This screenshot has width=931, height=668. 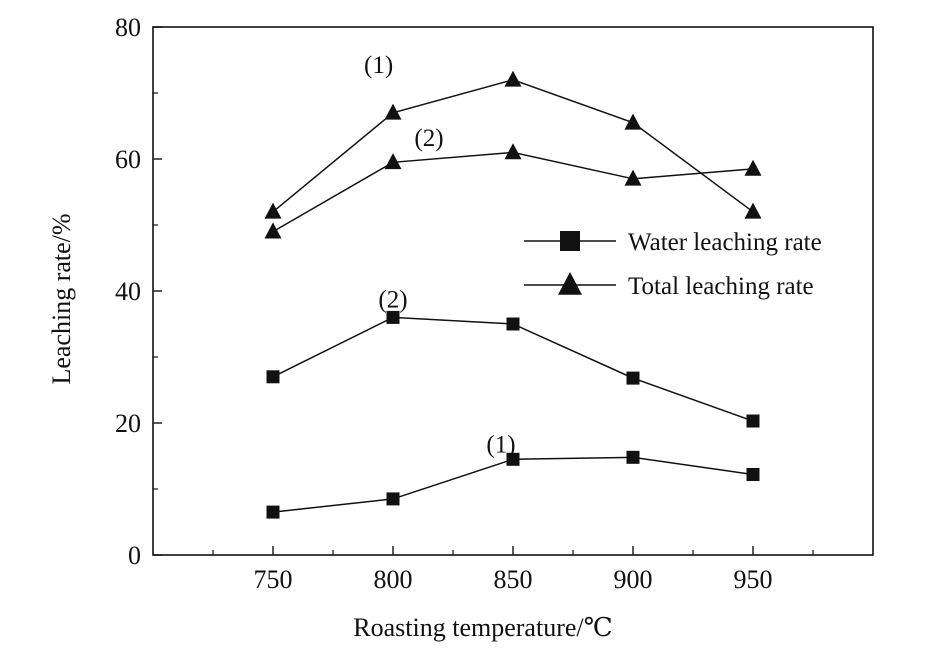 What do you see at coordinates (134, 555) in the screenshot?
I see `y-tick-label: 0` at bounding box center [134, 555].